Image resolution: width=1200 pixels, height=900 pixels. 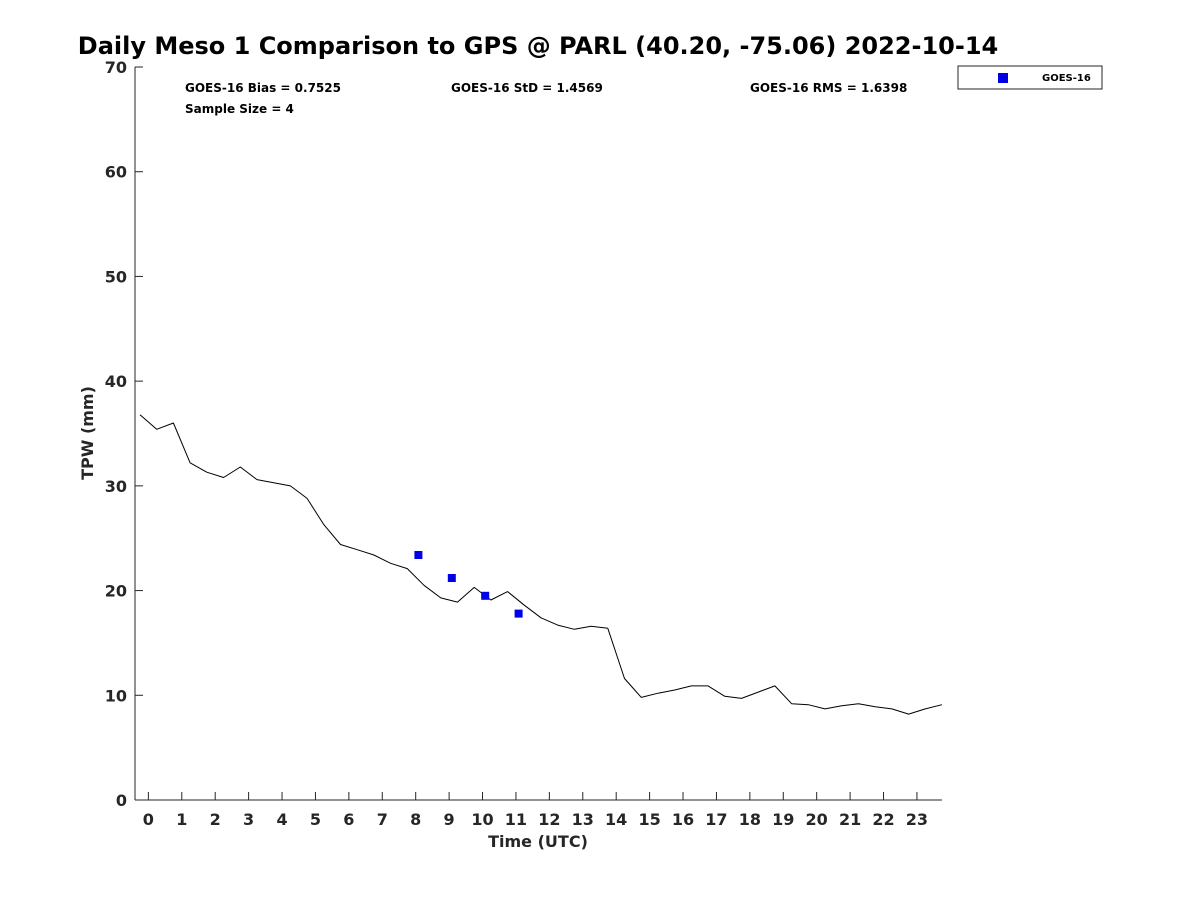 What do you see at coordinates (538, 841) in the screenshot?
I see `x-axis-label: Time (UTC)` at bounding box center [538, 841].